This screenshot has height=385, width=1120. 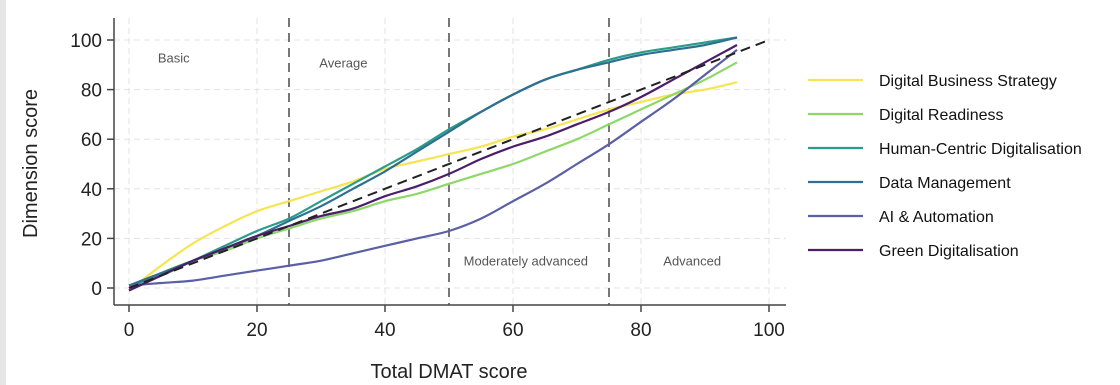 I want to click on x-tick-label: 0, so click(x=129, y=330).